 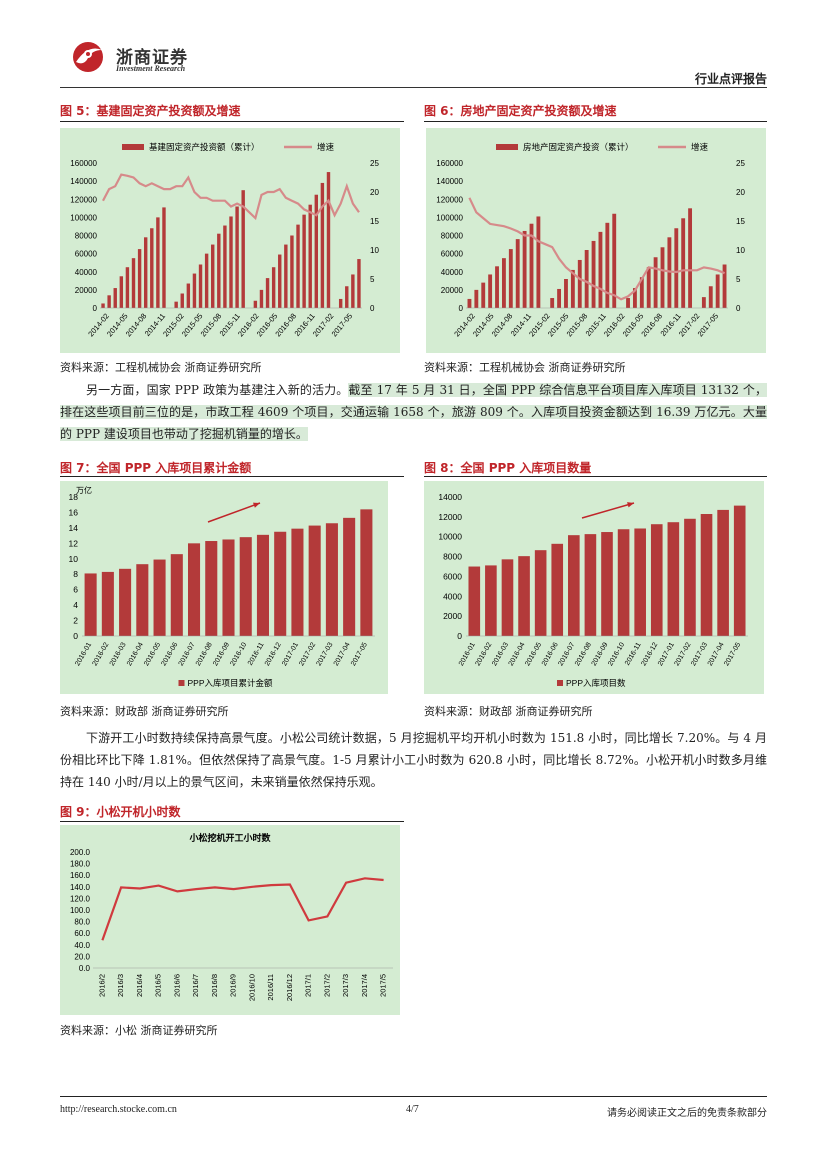 What do you see at coordinates (74, 528) in the screenshot?
I see `fig7-ytick: 14` at bounding box center [74, 528].